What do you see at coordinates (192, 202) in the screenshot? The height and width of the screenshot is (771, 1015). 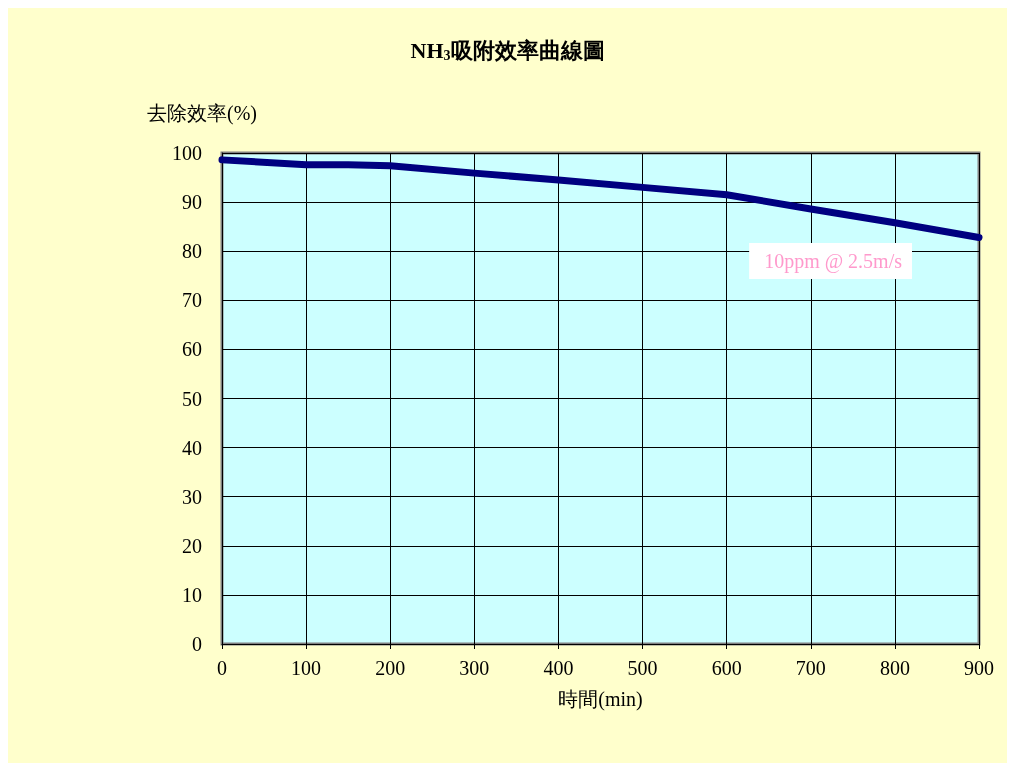 I see `y-tick-label: 90` at bounding box center [192, 202].